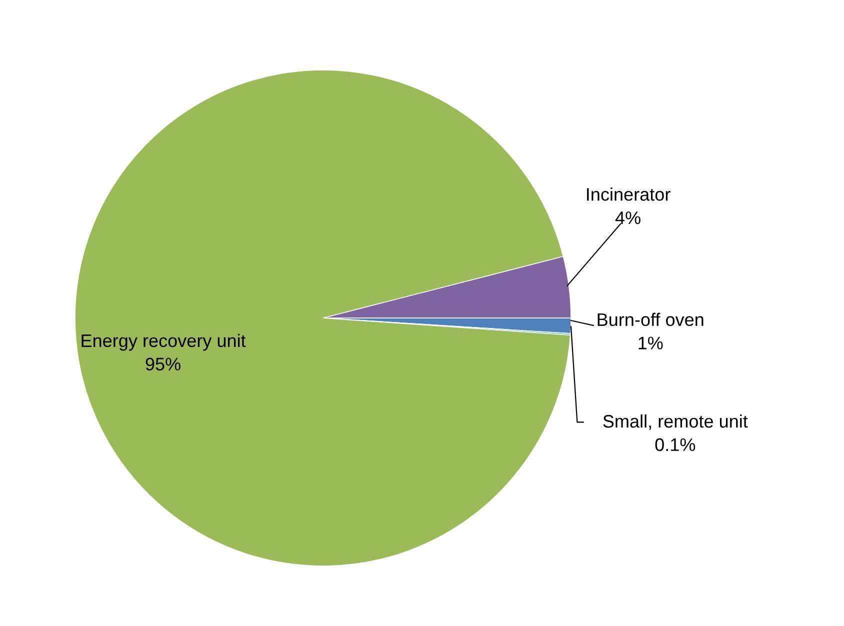 The image size is (844, 626). What do you see at coordinates (675, 422) in the screenshot?
I see `slice-label: Small, remote unit` at bounding box center [675, 422].